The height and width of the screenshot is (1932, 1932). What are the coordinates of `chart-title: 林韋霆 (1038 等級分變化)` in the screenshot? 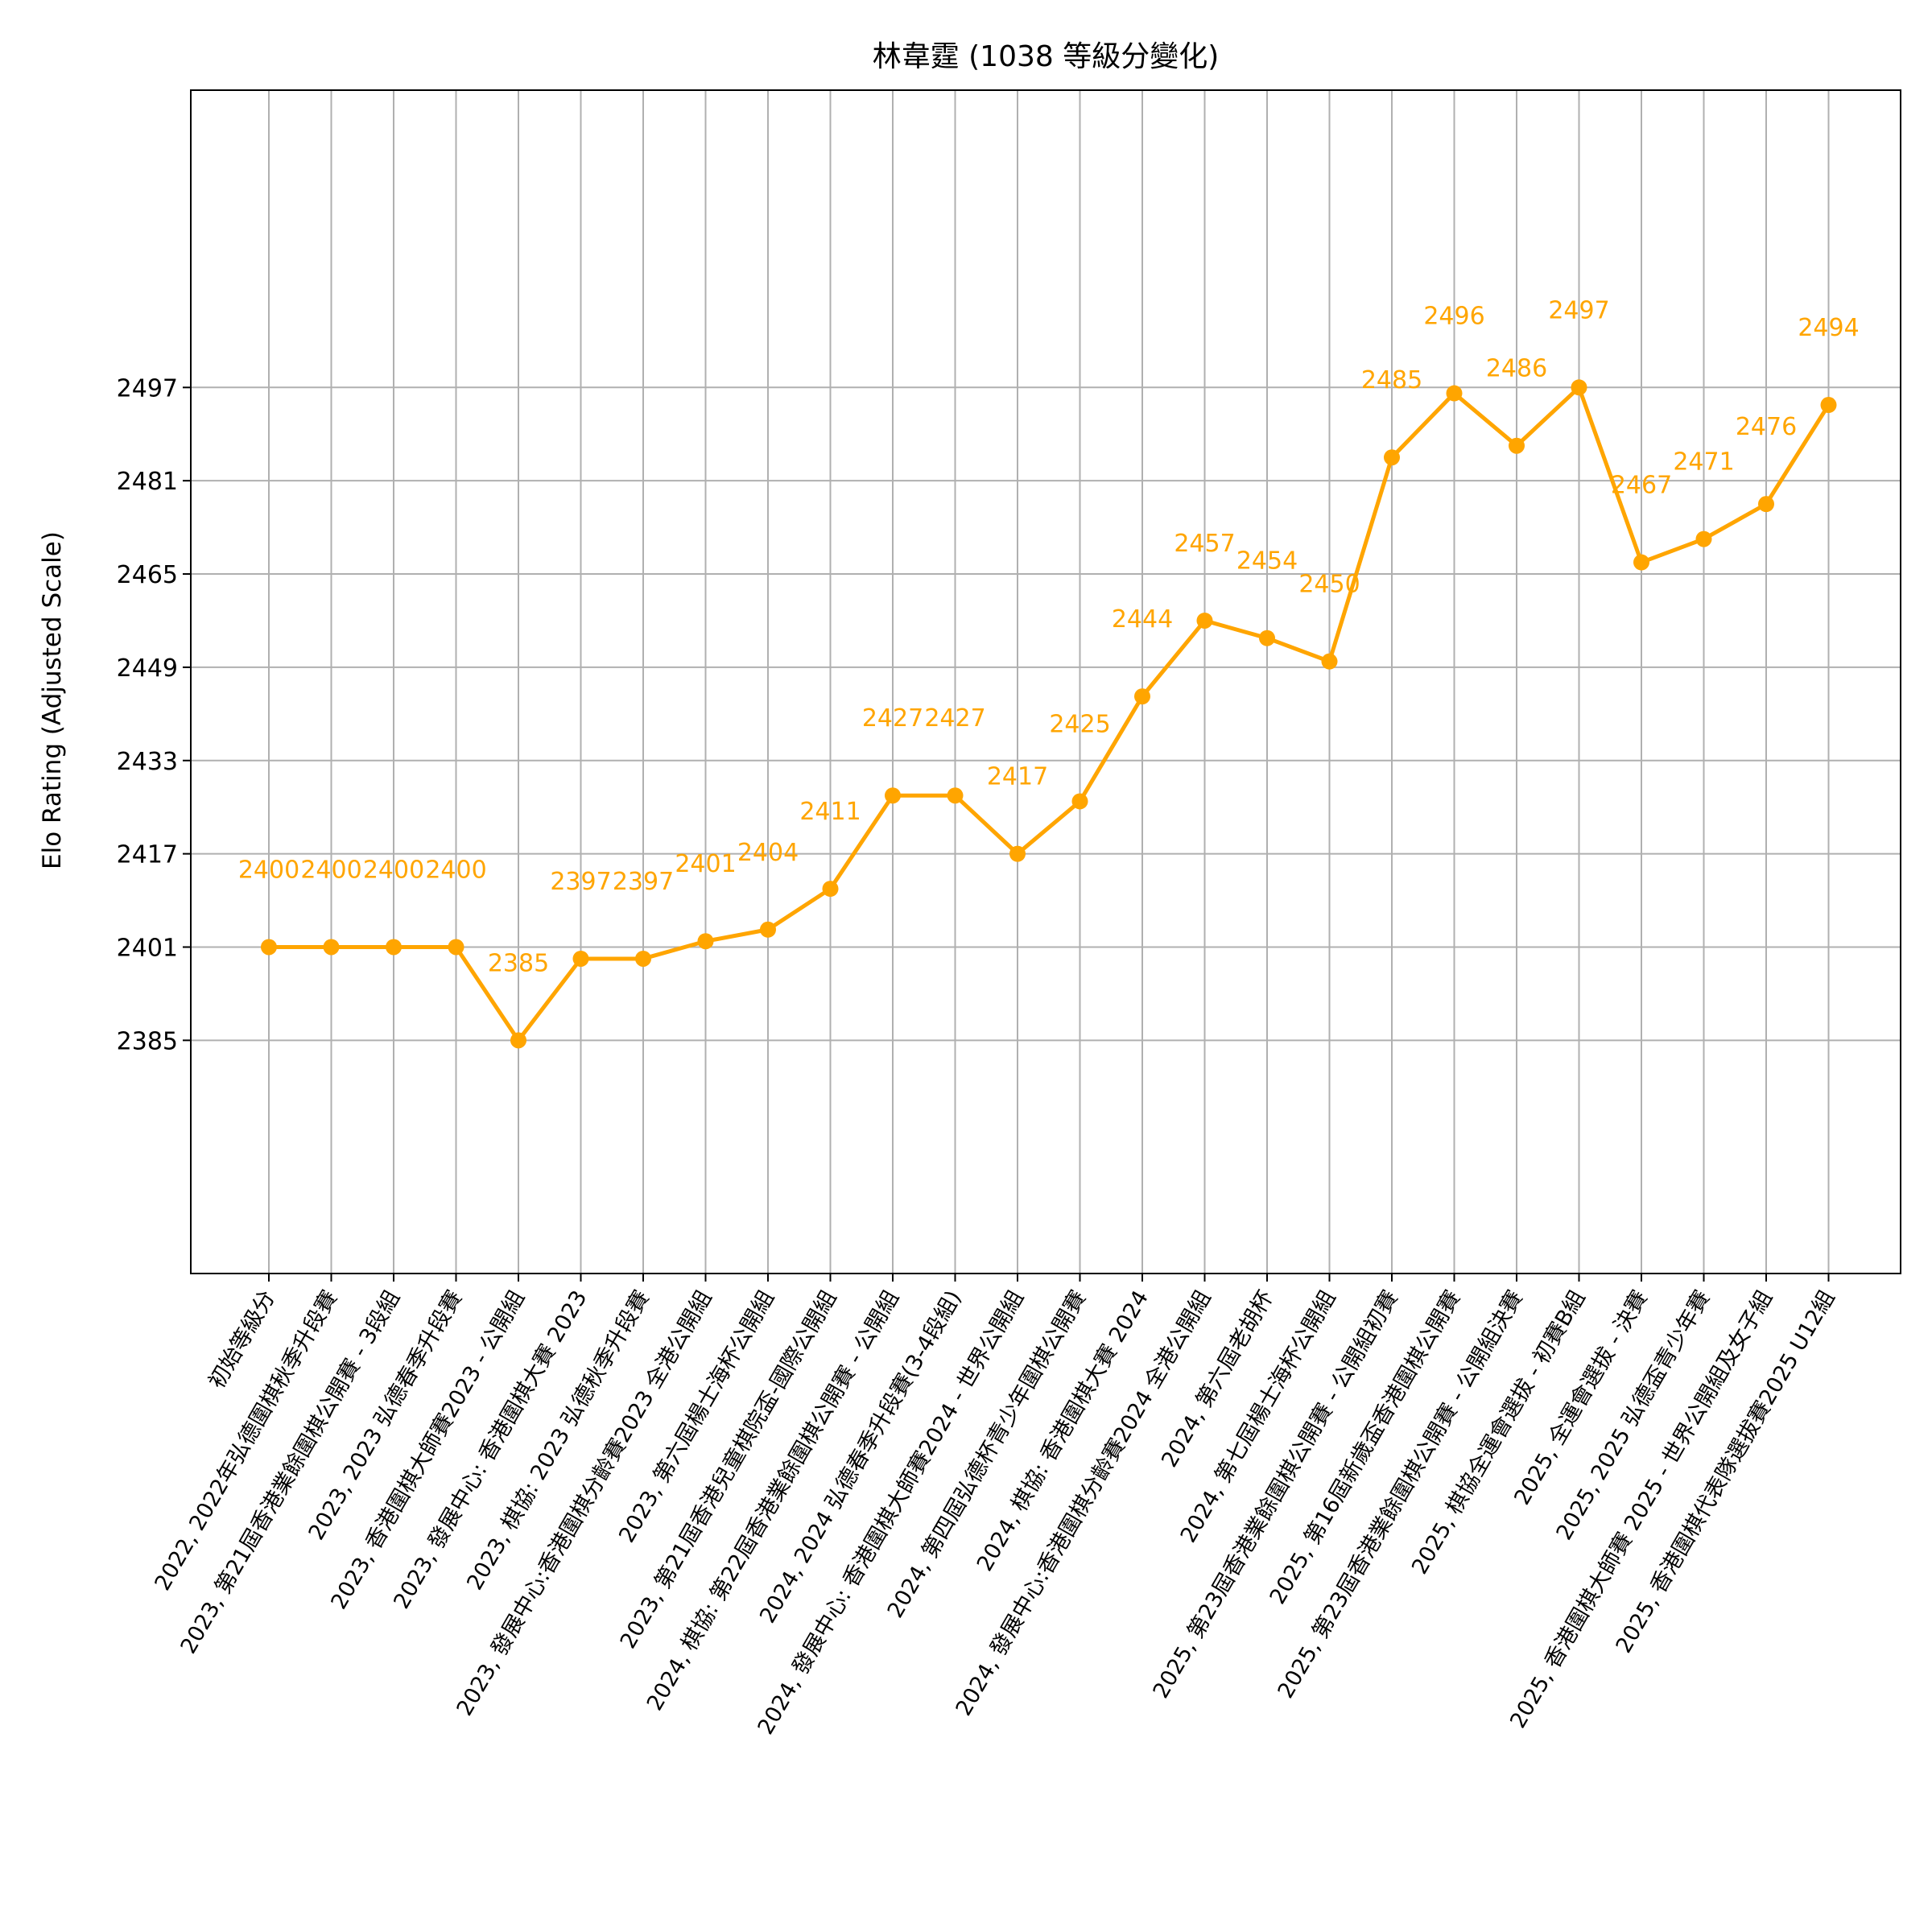 It's located at (1046, 56).